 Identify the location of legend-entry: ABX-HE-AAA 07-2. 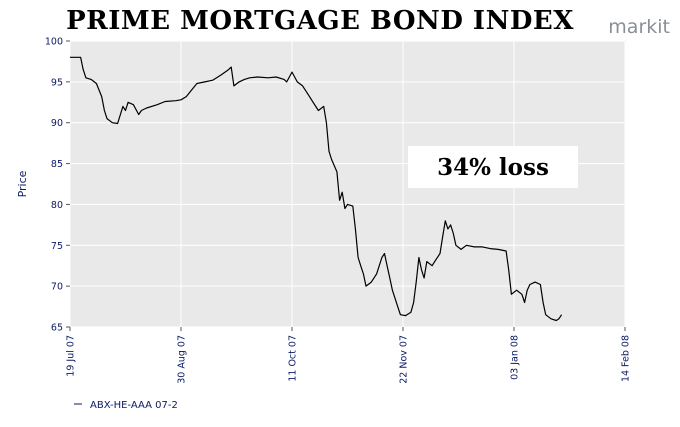
(134, 405).